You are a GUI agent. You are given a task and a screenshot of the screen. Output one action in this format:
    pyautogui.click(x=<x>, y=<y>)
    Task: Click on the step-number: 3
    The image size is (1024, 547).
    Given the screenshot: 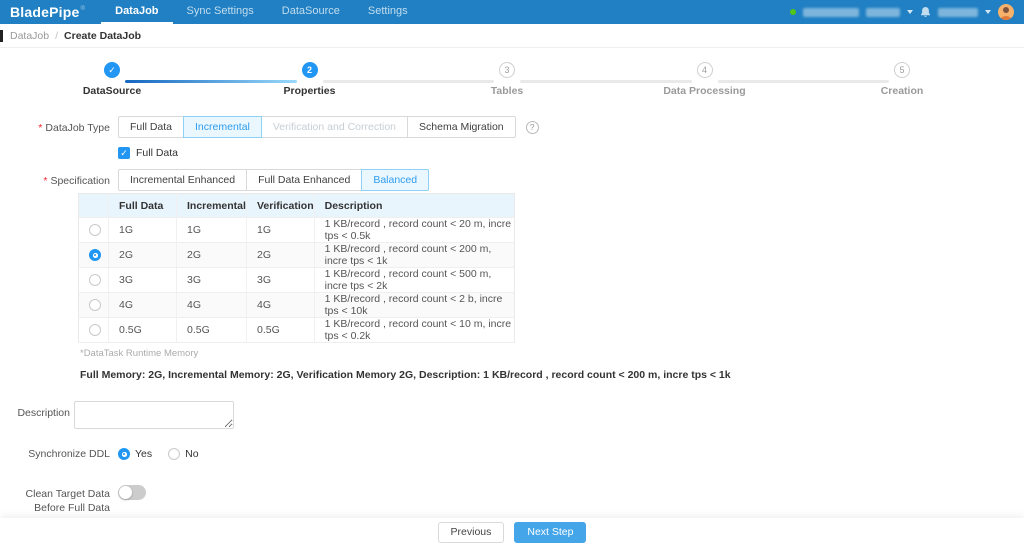 What is the action you would take?
    pyautogui.click(x=507, y=70)
    